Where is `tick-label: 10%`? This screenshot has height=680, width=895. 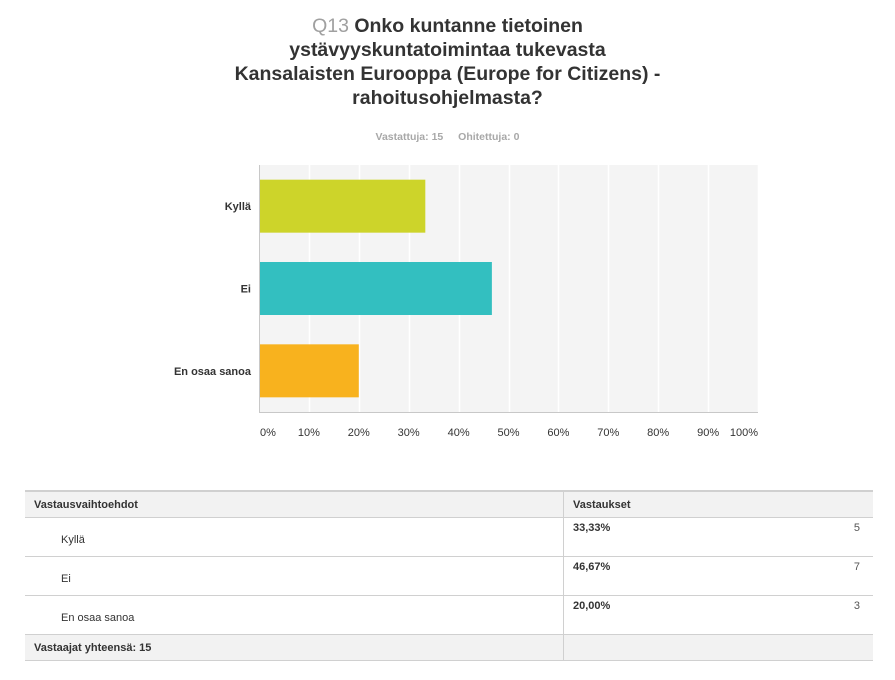
tick-label: 10% is located at coordinates (309, 433).